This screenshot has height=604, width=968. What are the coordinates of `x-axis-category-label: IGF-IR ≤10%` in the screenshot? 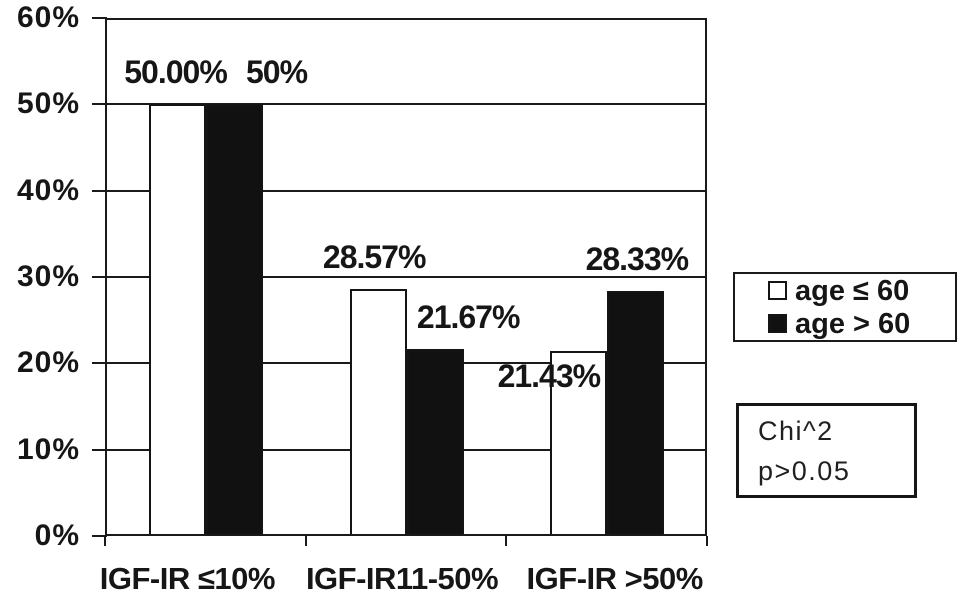 It's located at (187, 578).